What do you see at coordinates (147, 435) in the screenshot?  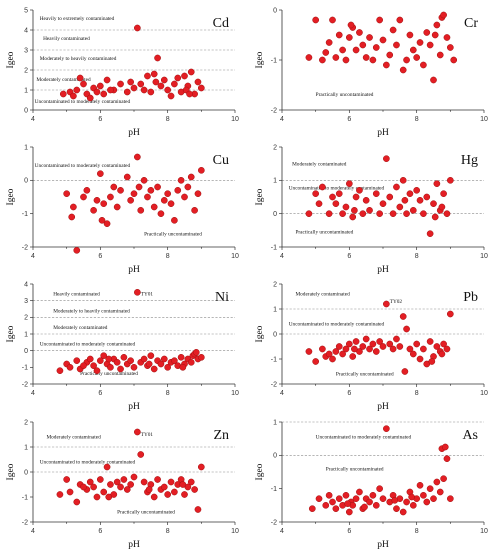 I see `sample-label: TY01` at bounding box center [147, 435].